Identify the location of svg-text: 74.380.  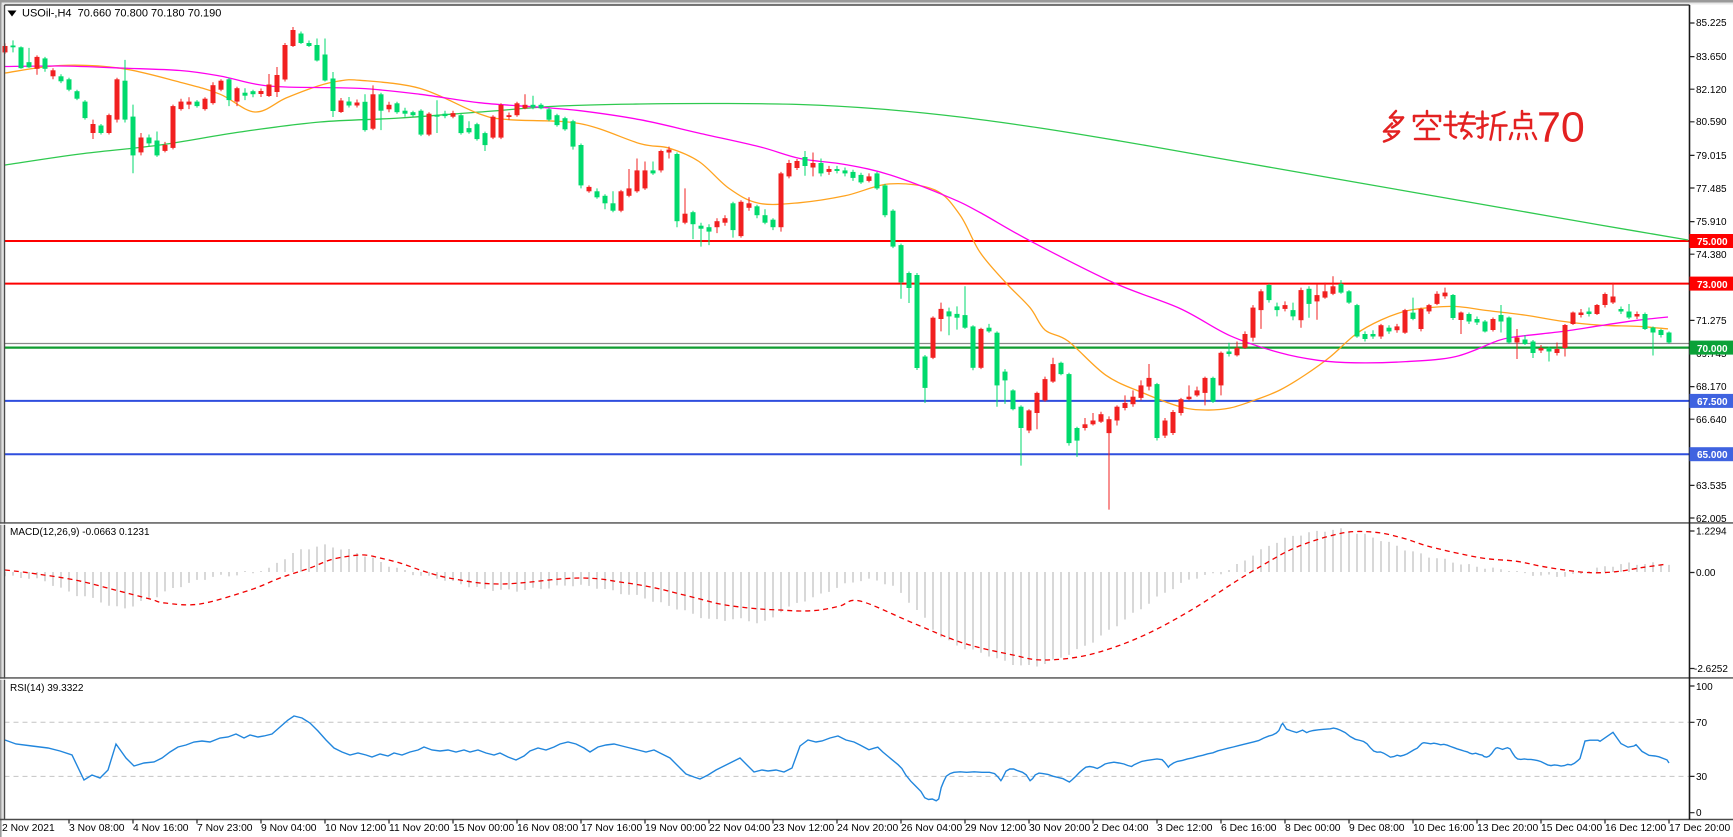
(1711, 255).